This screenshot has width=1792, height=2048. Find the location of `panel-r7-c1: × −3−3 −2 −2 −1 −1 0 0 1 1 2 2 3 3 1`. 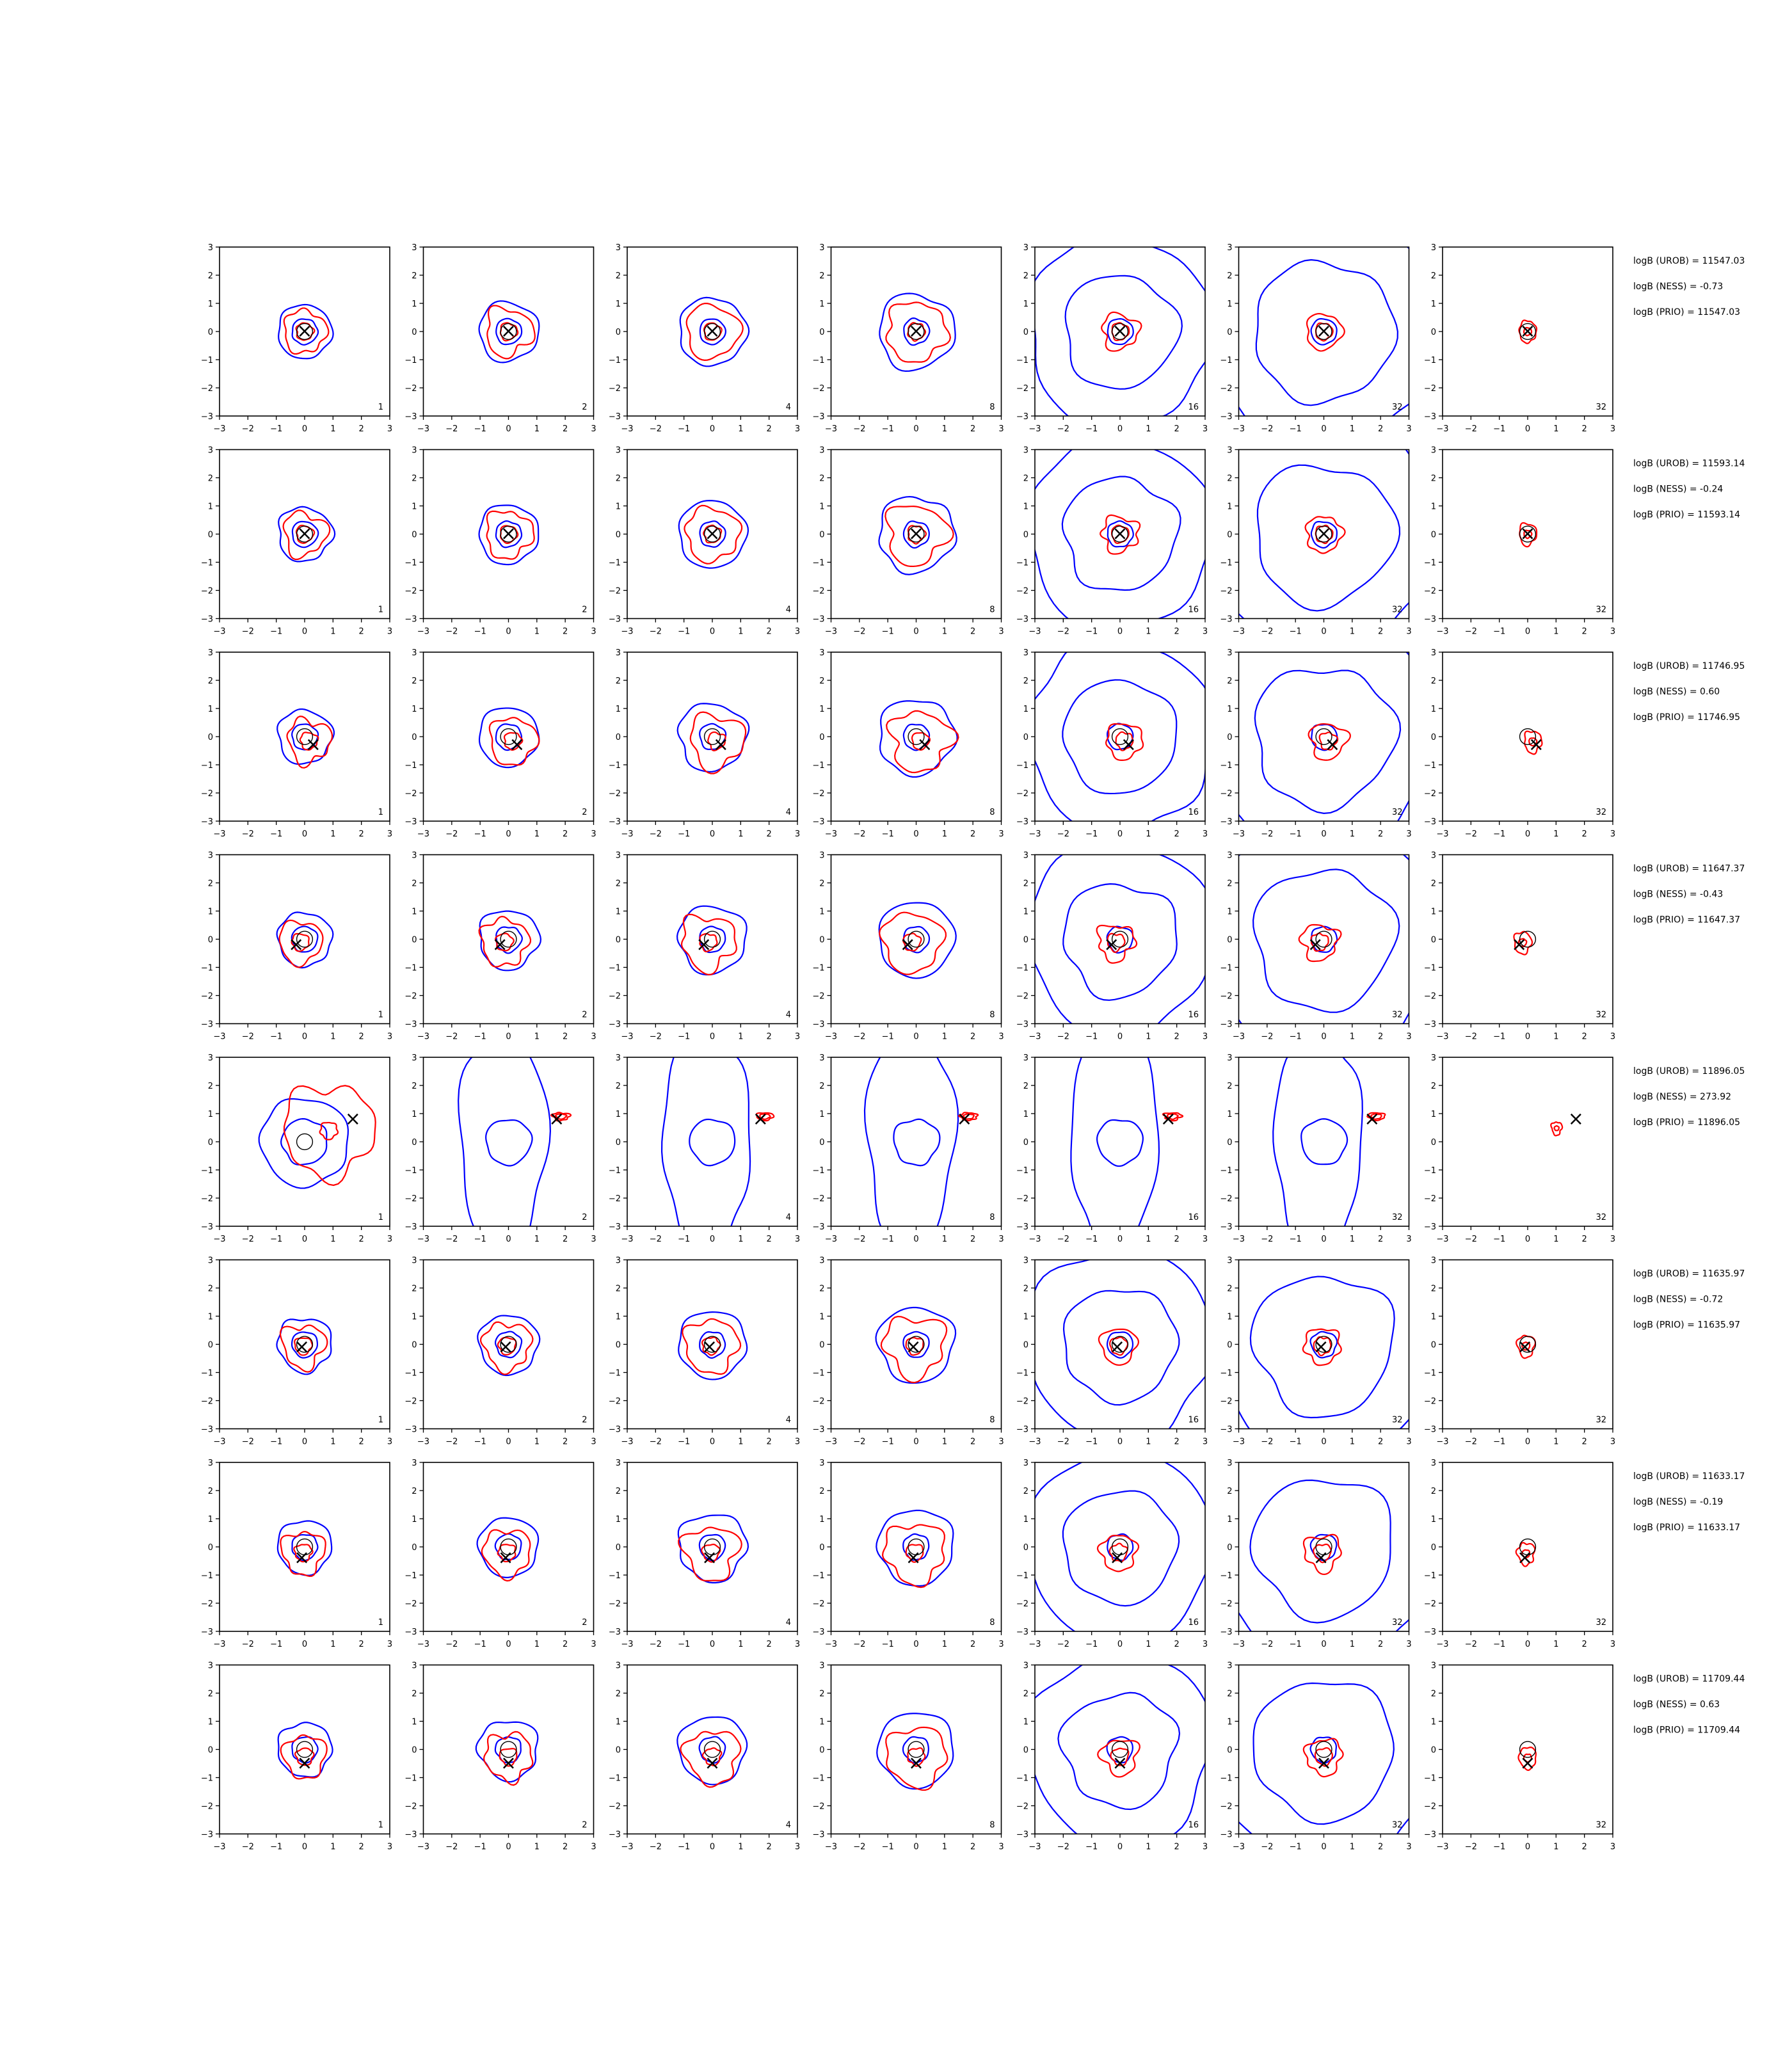

panel-r7-c1: × −3−3 −2 −2 −1 −1 0 0 1 1 2 2 3 3 1 is located at coordinates (296, 1554).